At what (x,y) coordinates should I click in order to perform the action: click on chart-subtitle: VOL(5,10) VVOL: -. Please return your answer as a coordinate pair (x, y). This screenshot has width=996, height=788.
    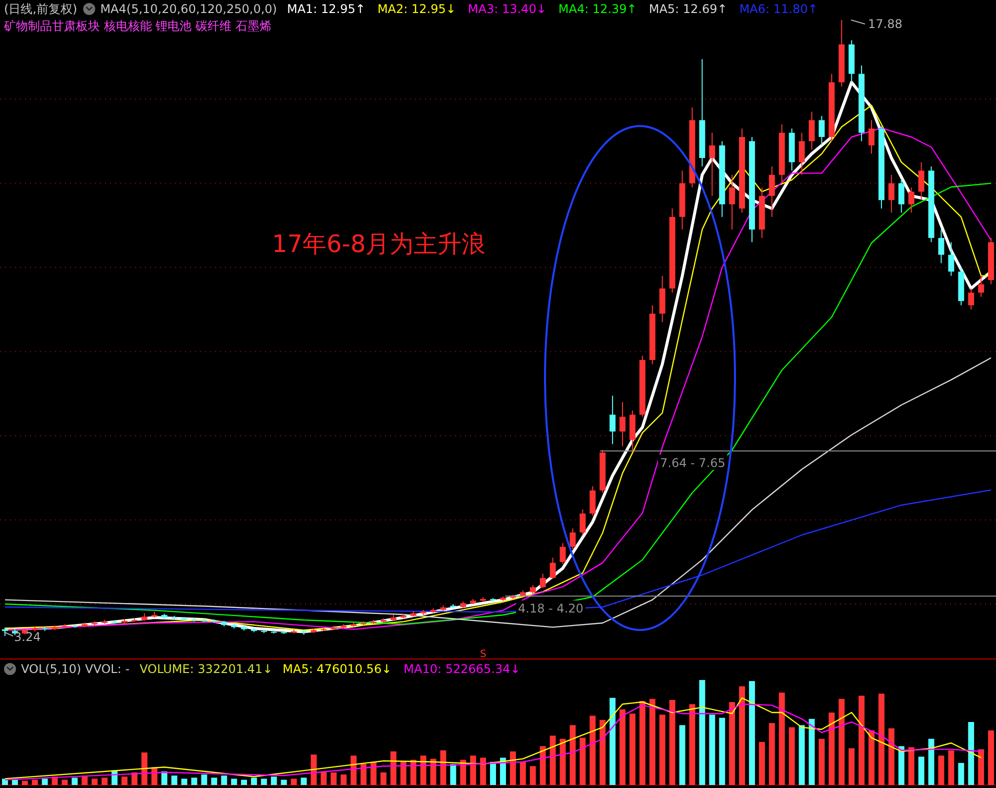
    Looking at the image, I should click on (75, 669).